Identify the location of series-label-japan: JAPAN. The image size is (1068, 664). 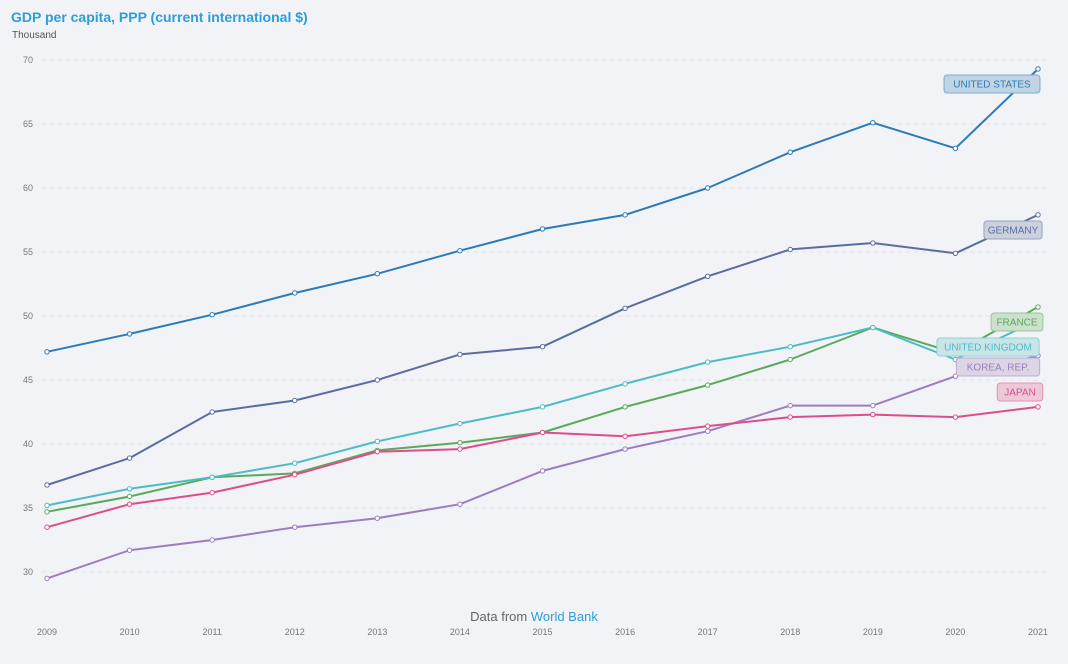
(1020, 392).